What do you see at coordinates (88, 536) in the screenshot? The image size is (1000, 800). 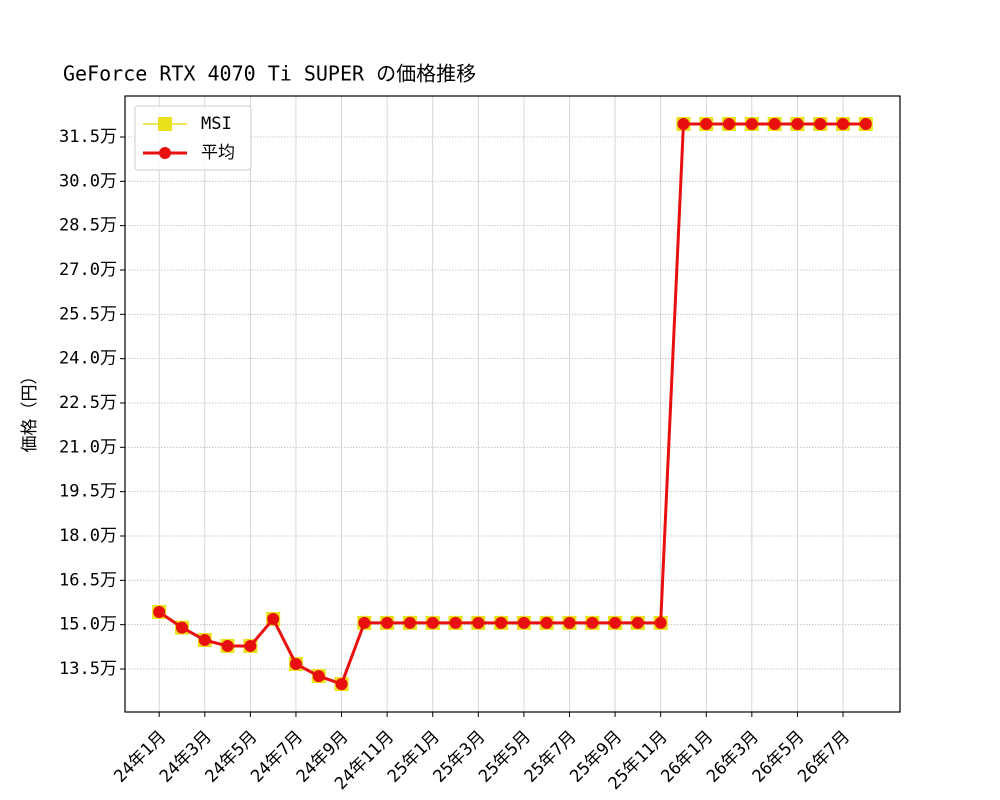 I see `y-tick-label: 18.0万` at bounding box center [88, 536].